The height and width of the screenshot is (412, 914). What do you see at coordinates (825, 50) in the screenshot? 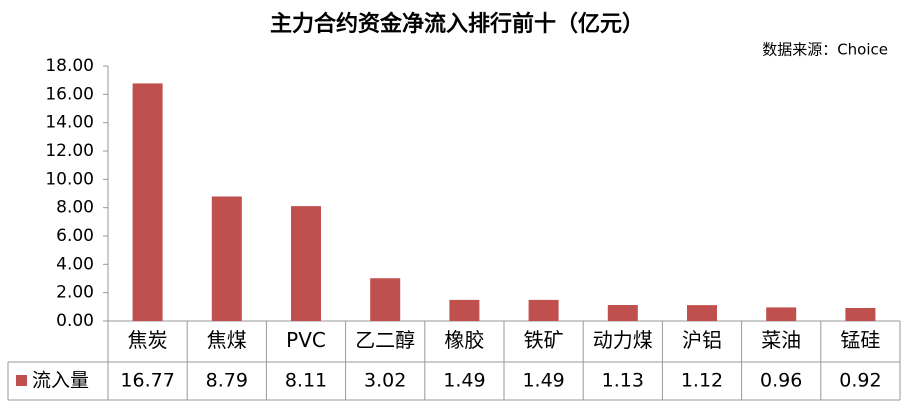
I see `source-note: 数据来源：Choice` at bounding box center [825, 50].